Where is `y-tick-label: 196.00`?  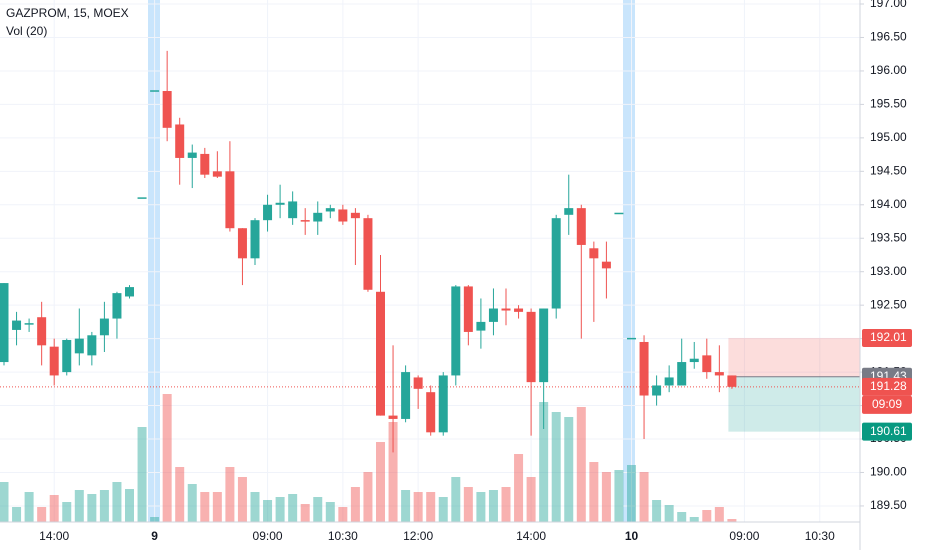
y-tick-label: 196.00 is located at coordinates (888, 70).